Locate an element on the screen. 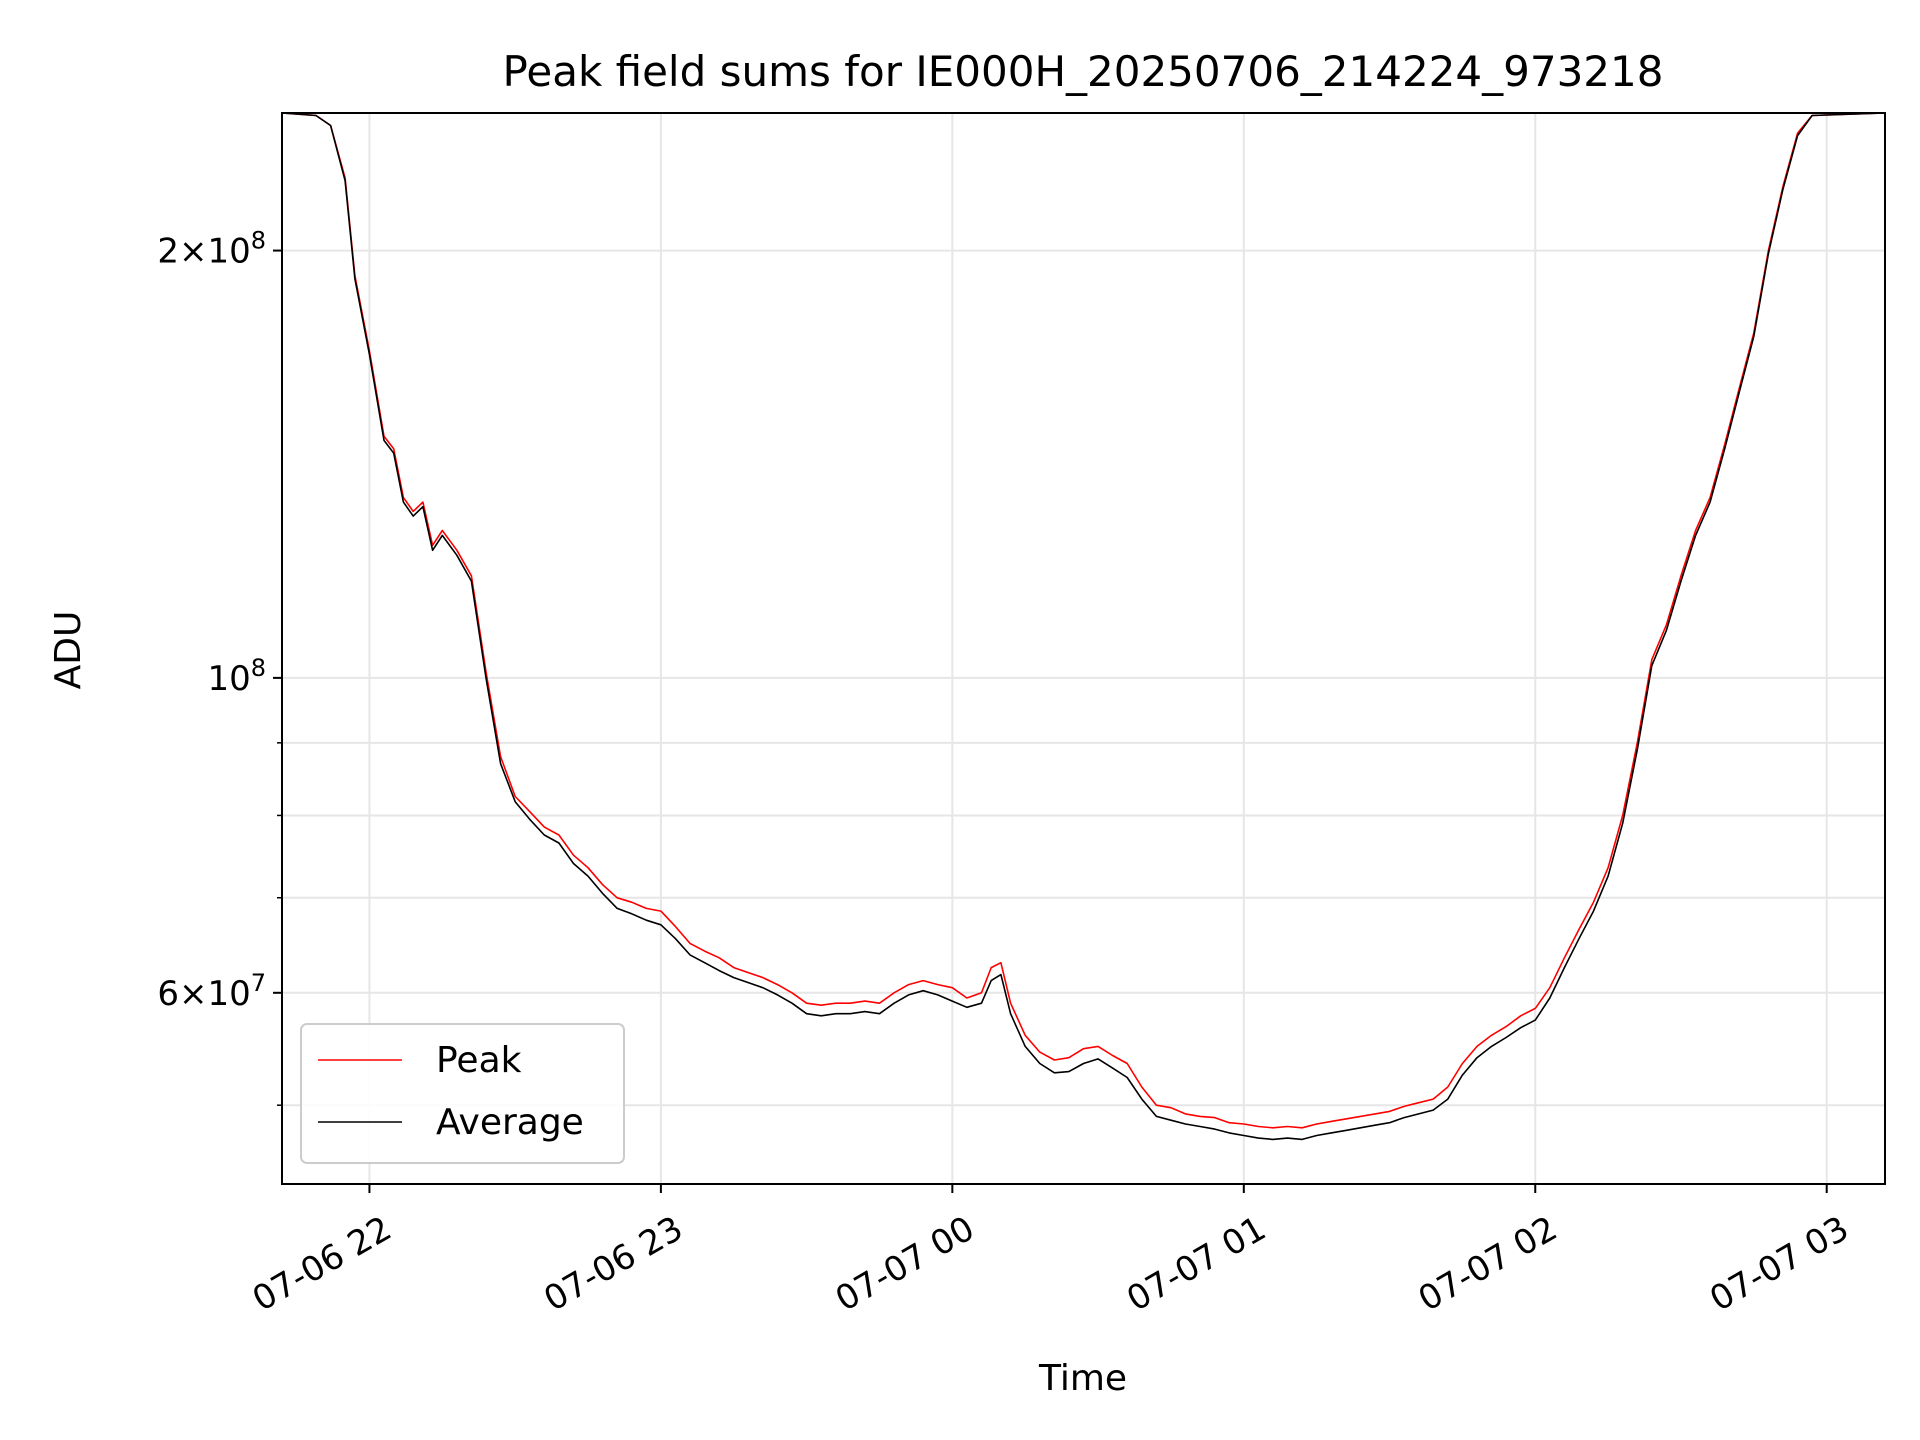  y-tick-label: 2×108 is located at coordinates (211, 249).